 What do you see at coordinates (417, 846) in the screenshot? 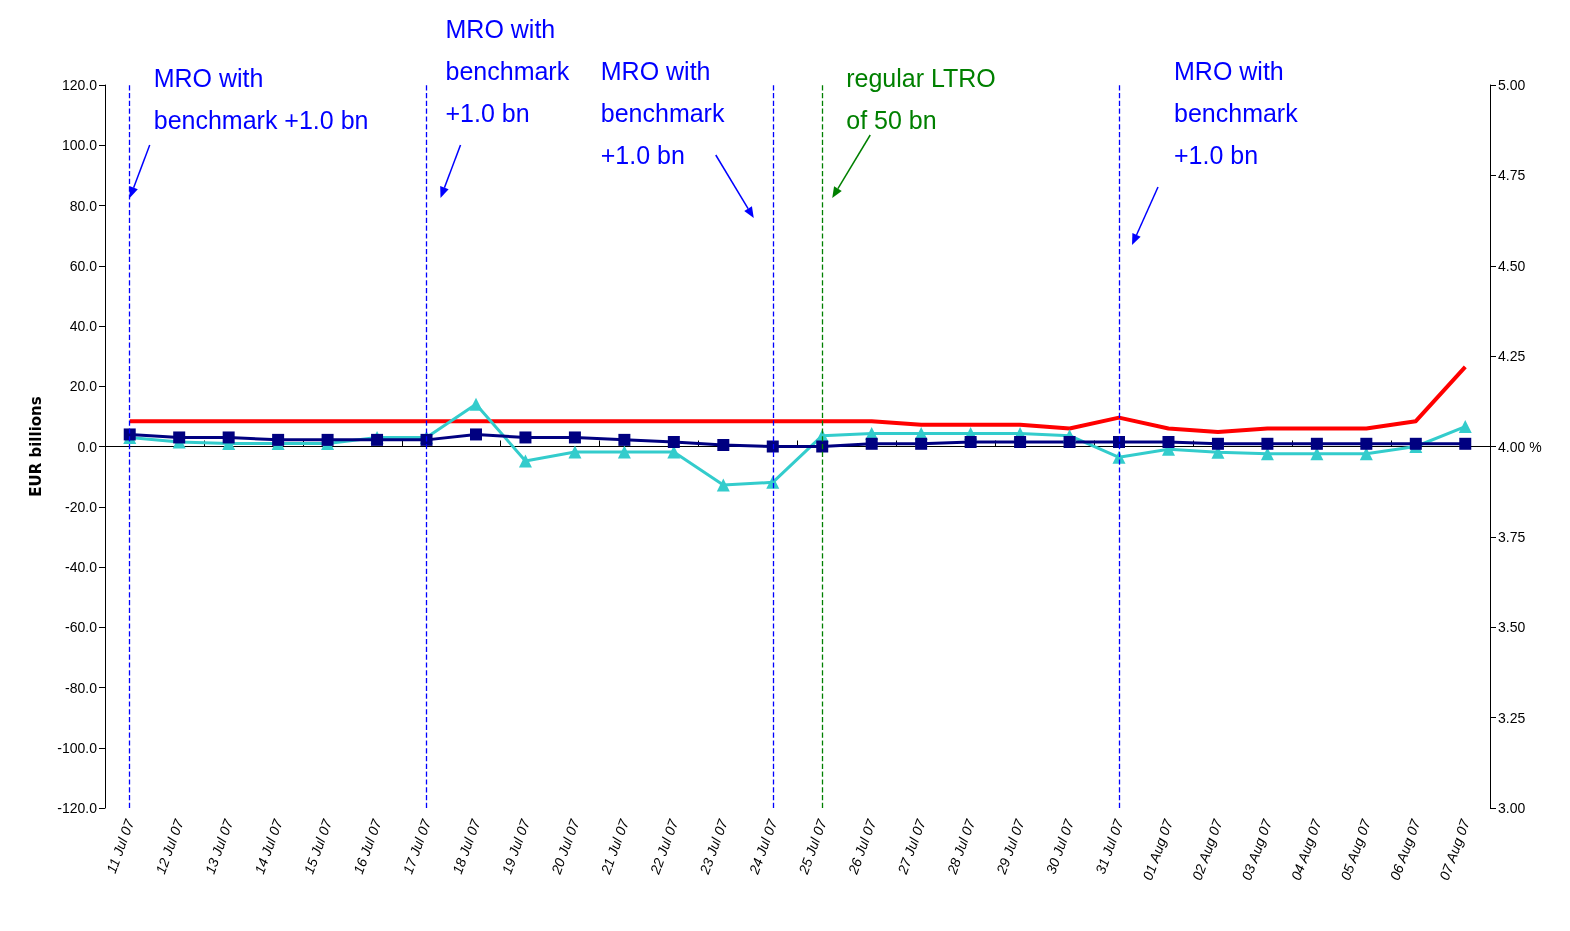
I see `x-tick-label: 17 Jul 07` at bounding box center [417, 846].